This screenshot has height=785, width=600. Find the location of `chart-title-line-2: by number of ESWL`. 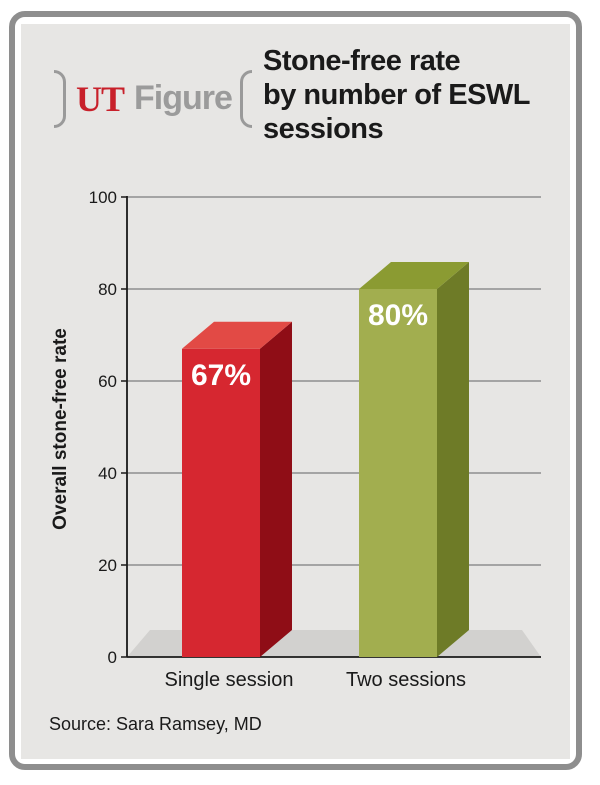

chart-title-line-2: by number of ESWL is located at coordinates (397, 95).